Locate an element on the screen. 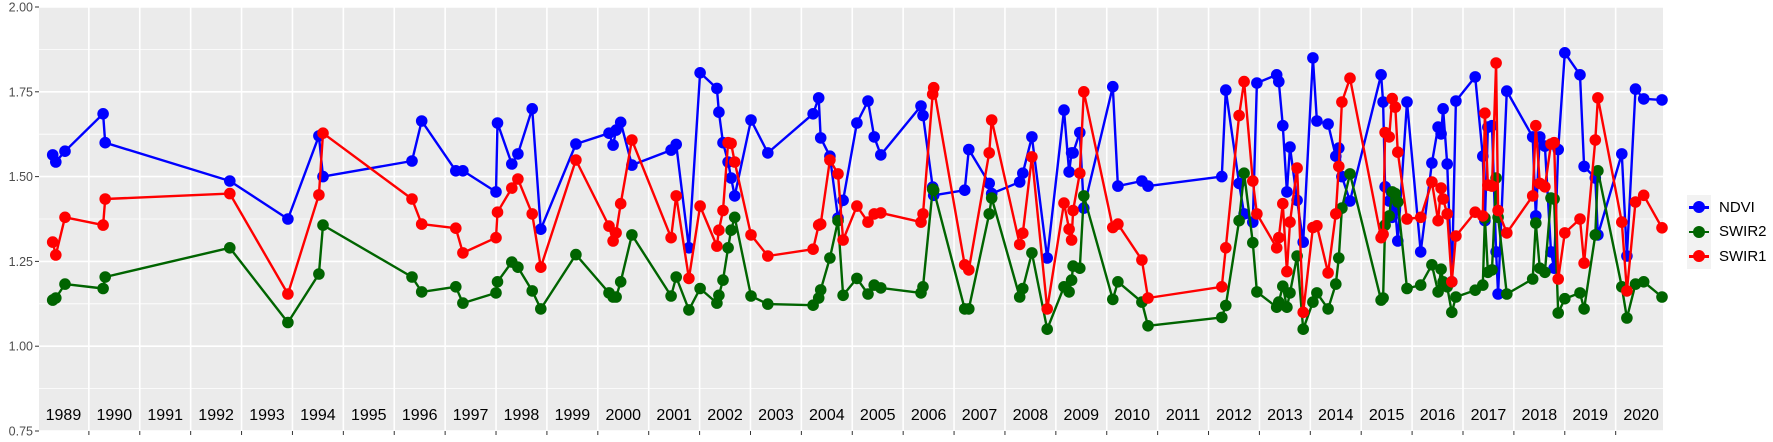 This screenshot has height=442, width=1773. legend-item-swir2: SWIR2 is located at coordinates (1727, 231).